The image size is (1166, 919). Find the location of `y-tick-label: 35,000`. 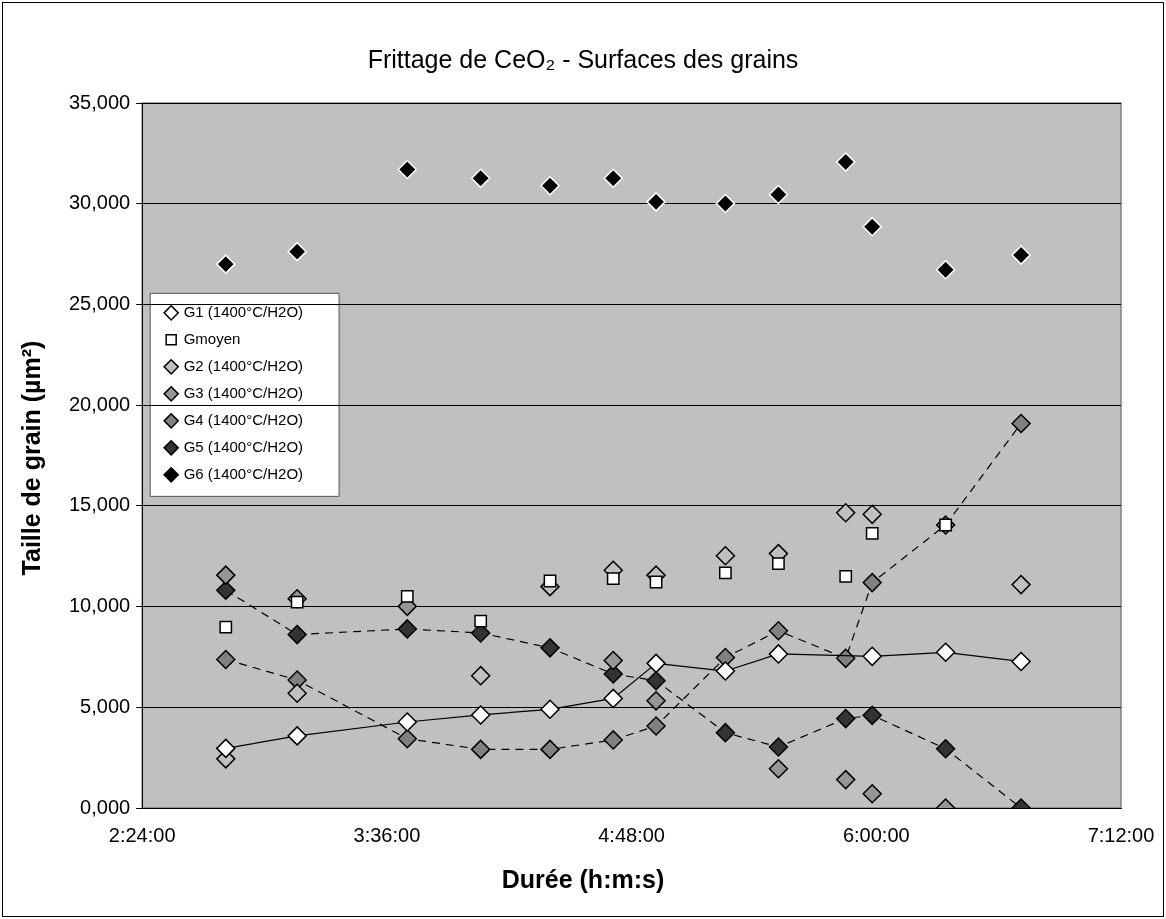

y-tick-label: 35,000 is located at coordinates (100, 101).